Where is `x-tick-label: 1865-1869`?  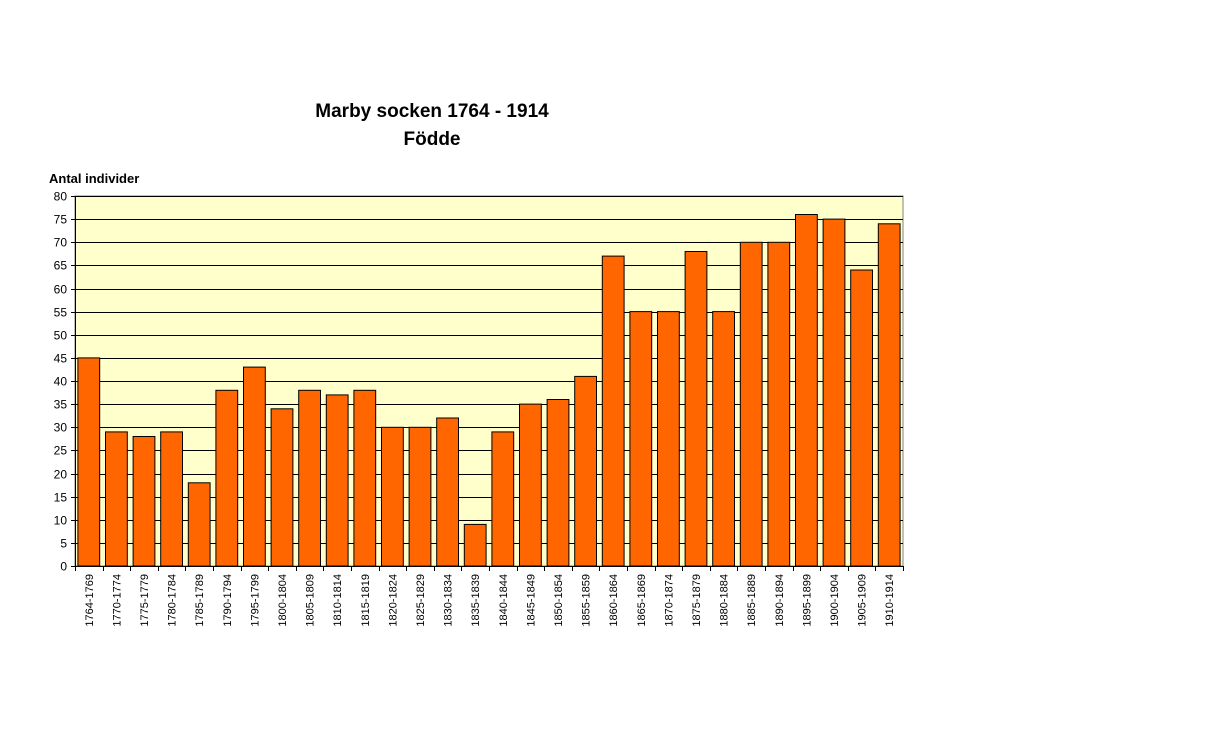
x-tick-label: 1865-1869 is located at coordinates (642, 600).